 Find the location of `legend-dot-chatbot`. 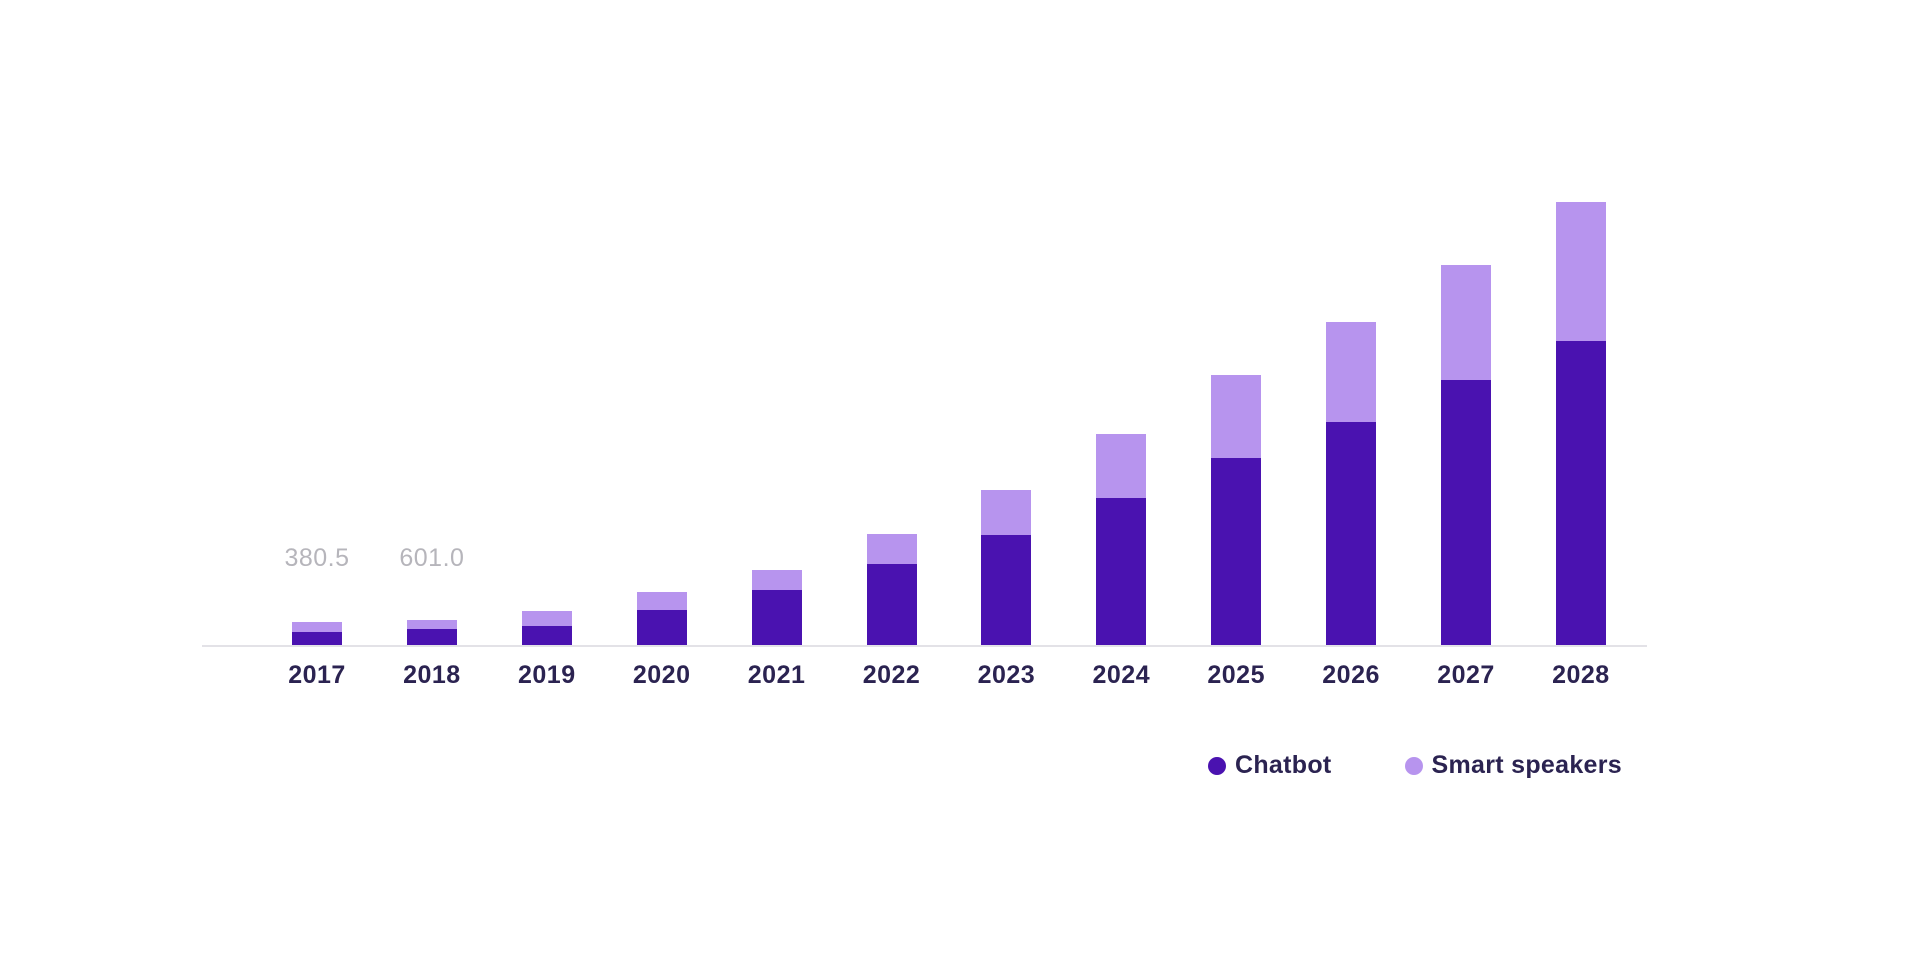

legend-dot-chatbot is located at coordinates (1217, 765).